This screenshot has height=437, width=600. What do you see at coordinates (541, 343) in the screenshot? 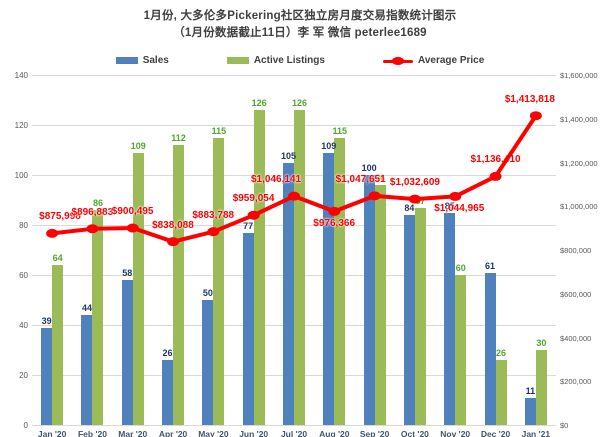
I see `listings-value-label: 30` at bounding box center [541, 343].